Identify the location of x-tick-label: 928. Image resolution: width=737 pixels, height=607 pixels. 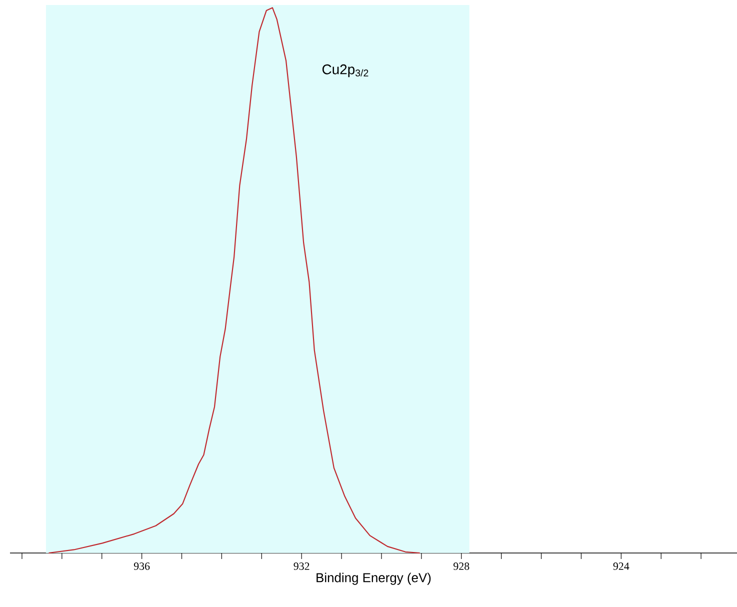
(462, 566).